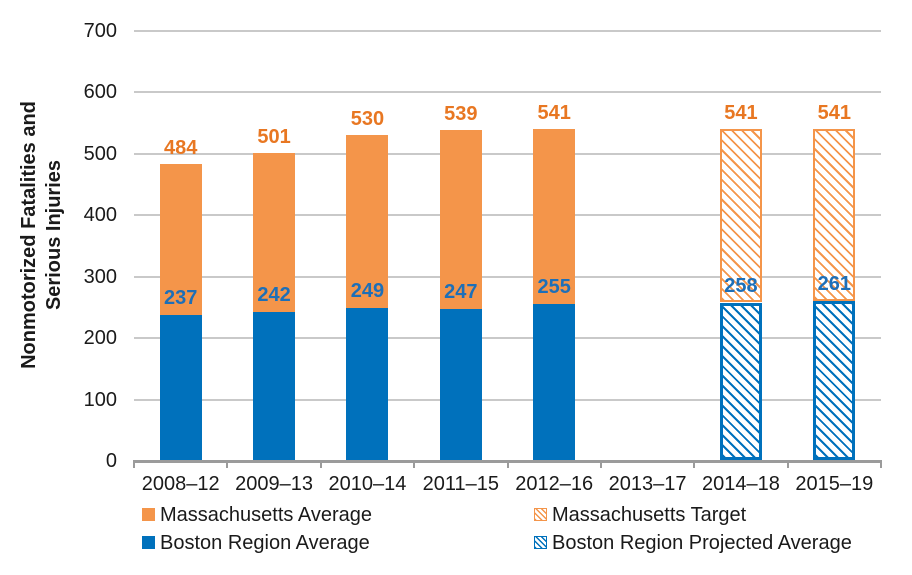  What do you see at coordinates (100, 153) in the screenshot?
I see `y-tick-label-500: 500` at bounding box center [100, 153].